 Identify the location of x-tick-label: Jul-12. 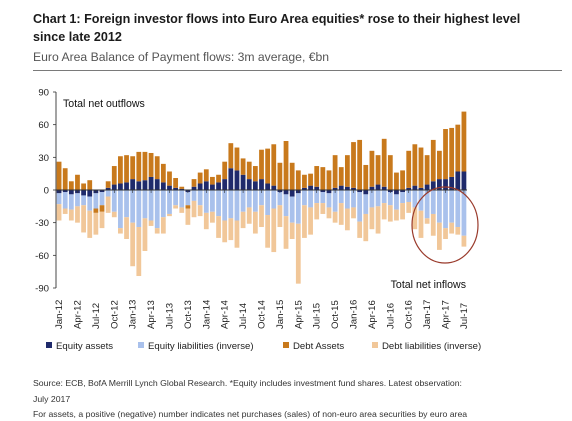
(96, 316).